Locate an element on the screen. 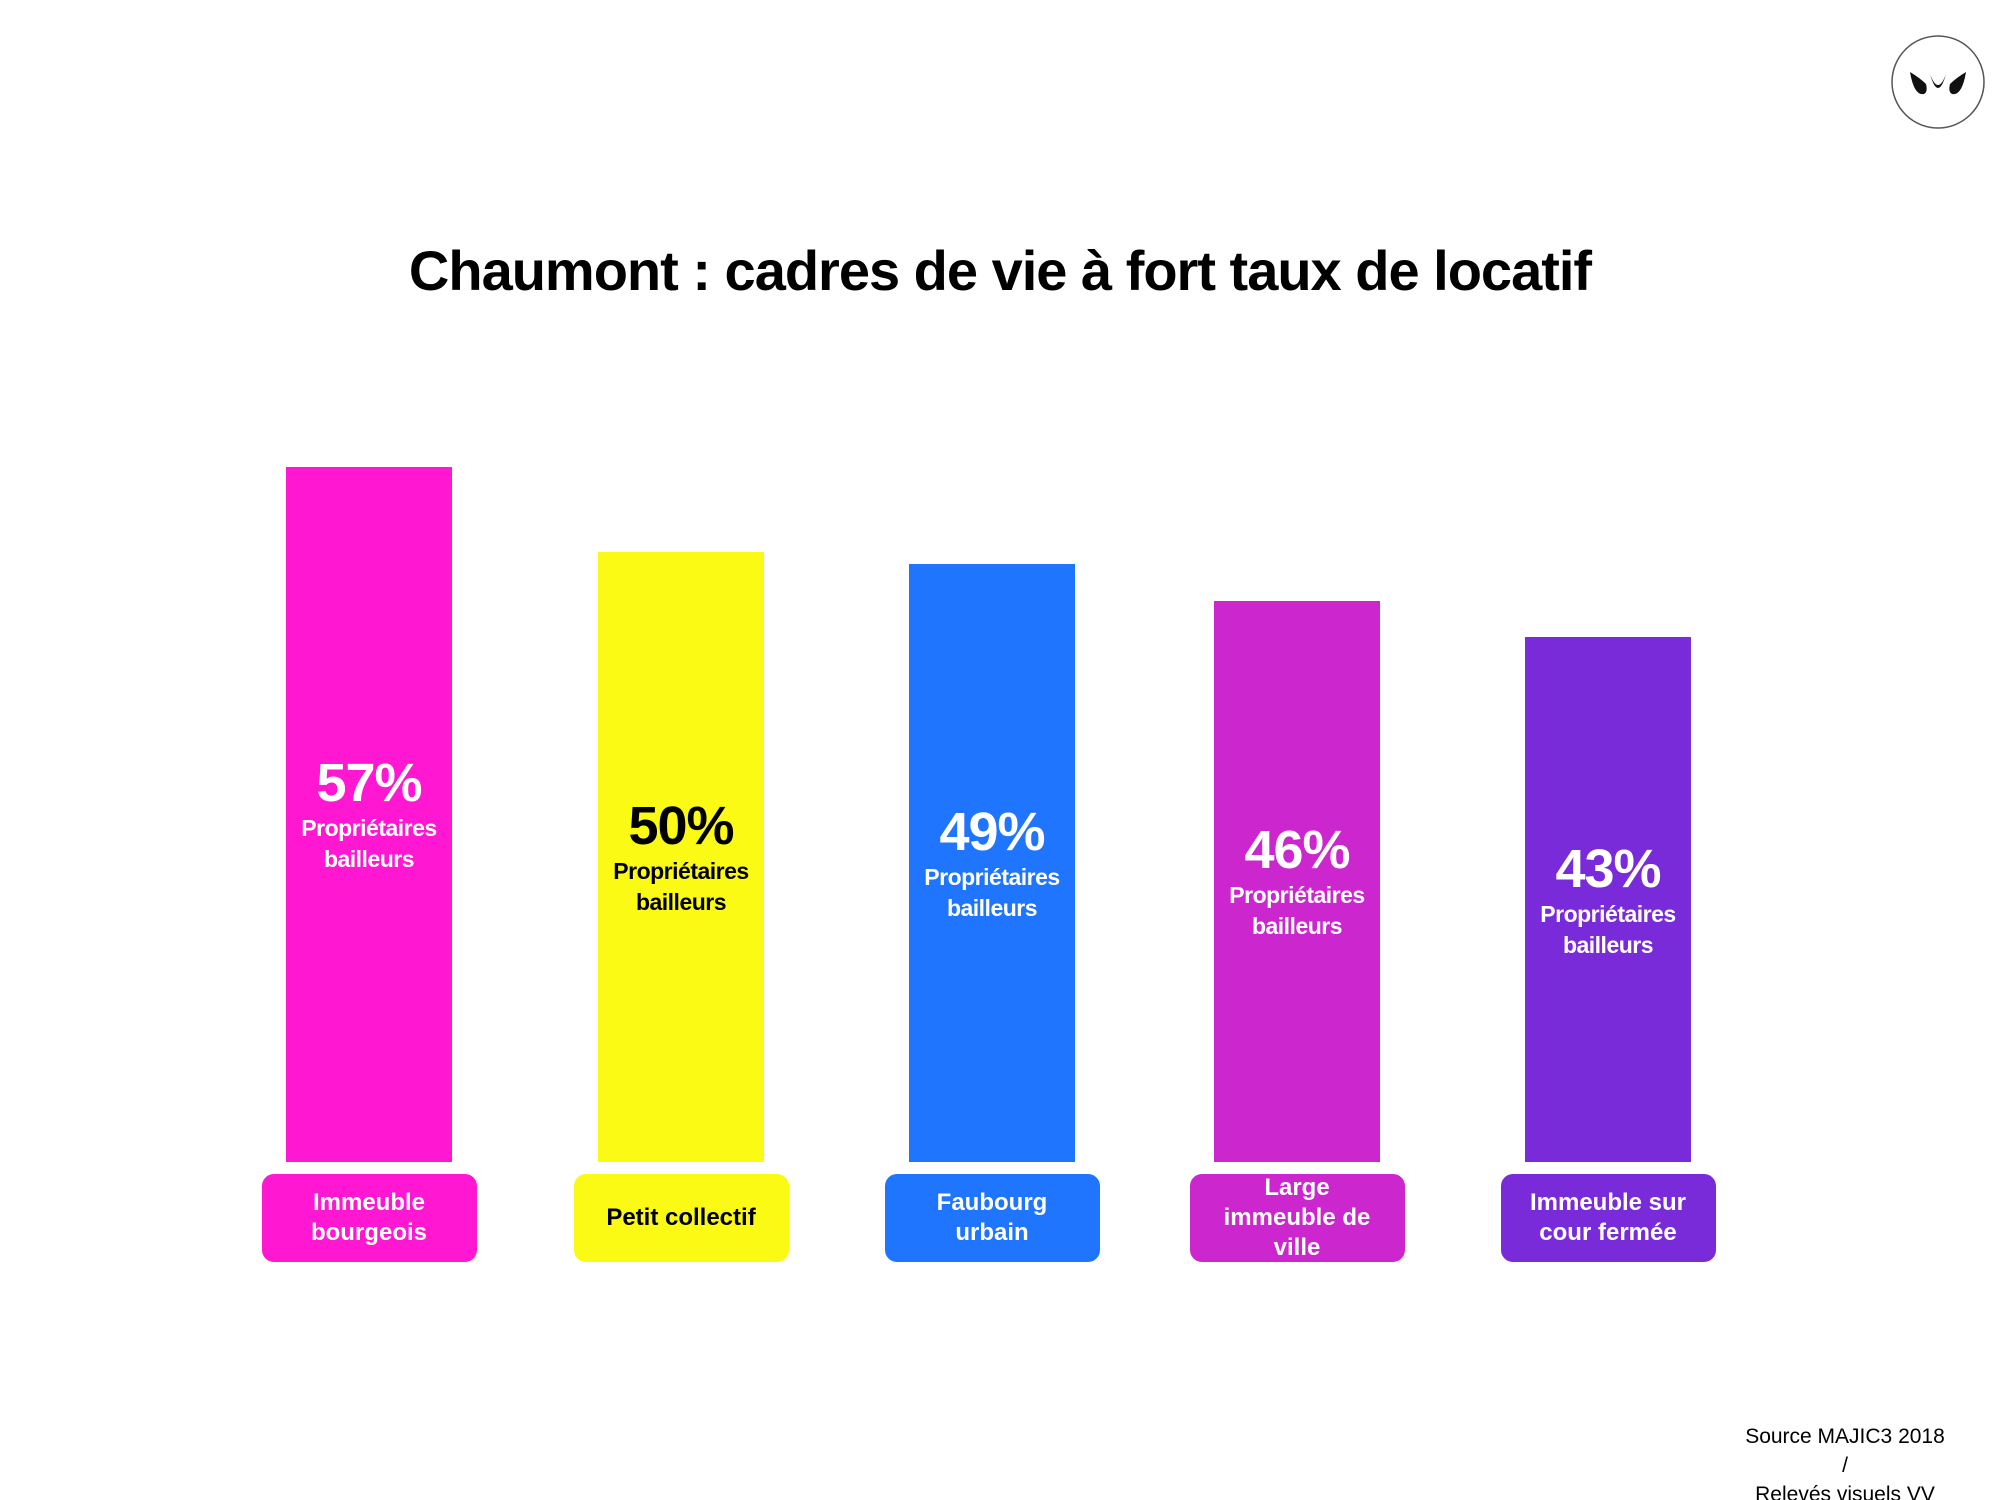 The image size is (2000, 1500). logo is located at coordinates (1938, 82).